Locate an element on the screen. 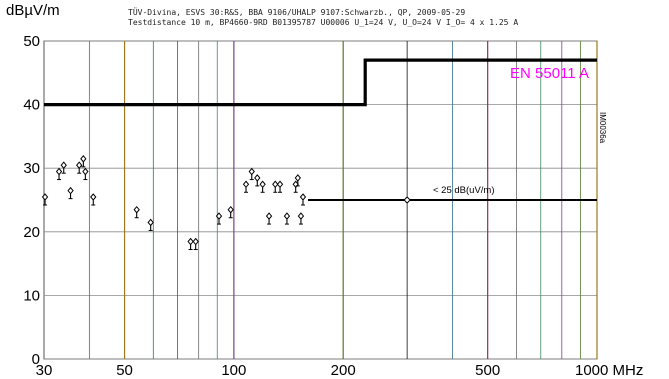  y-tick-label: 40 is located at coordinates (31, 105).